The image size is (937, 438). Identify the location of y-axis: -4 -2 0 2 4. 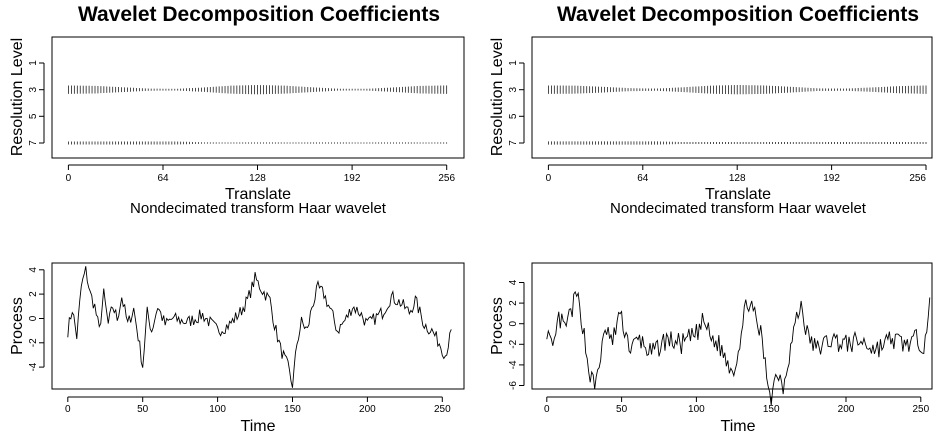
(36, 319).